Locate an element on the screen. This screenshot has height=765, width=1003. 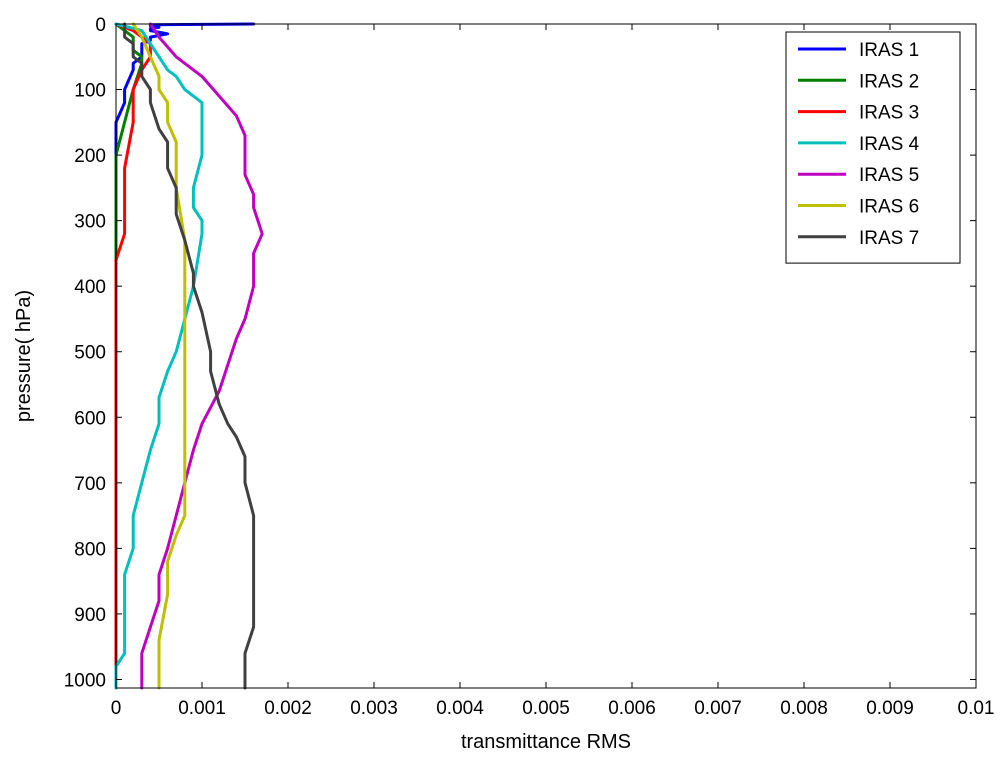
x-tick-label: 0.004 is located at coordinates (460, 708).